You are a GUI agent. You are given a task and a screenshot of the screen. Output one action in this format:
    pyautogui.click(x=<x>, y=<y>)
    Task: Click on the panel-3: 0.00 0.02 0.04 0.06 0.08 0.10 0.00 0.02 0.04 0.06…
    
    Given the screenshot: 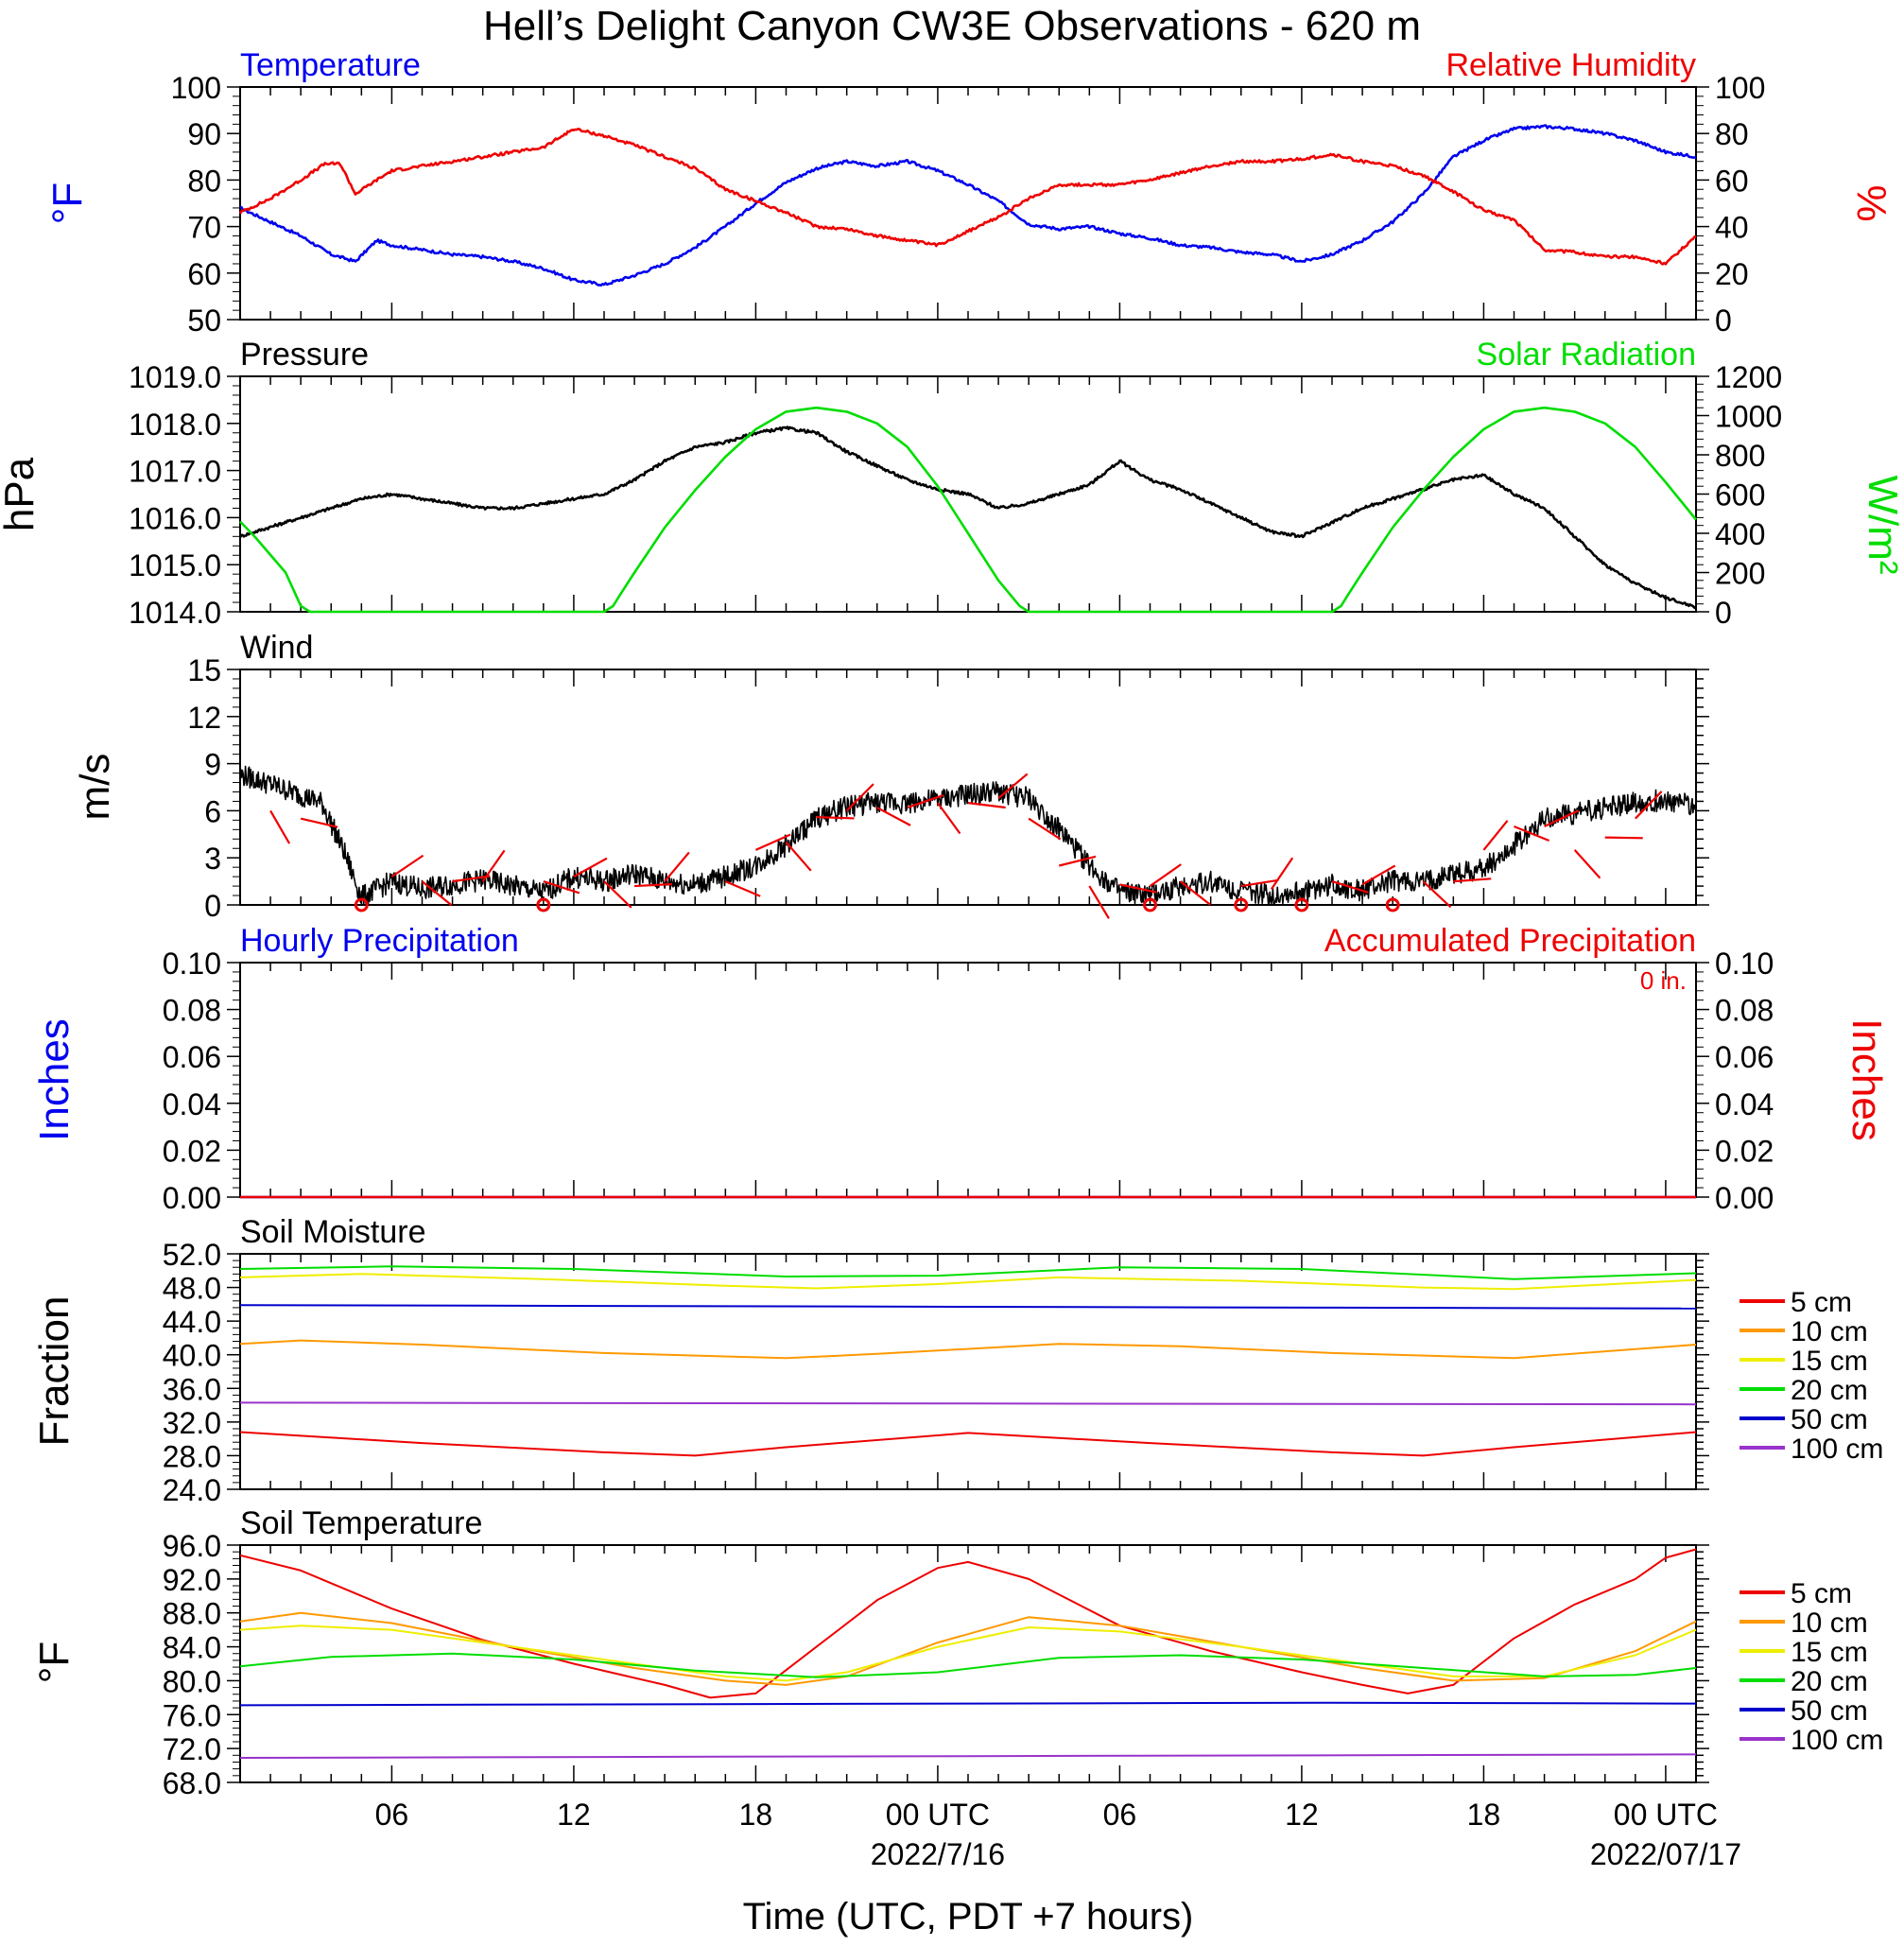 What is the action you would take?
    pyautogui.click(x=960, y=1069)
    